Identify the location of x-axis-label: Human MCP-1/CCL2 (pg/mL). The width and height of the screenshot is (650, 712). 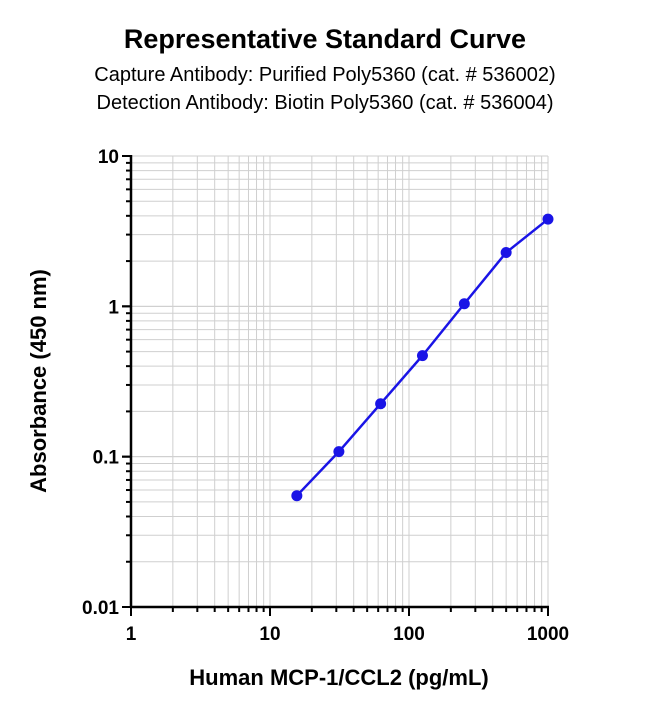
(338, 677).